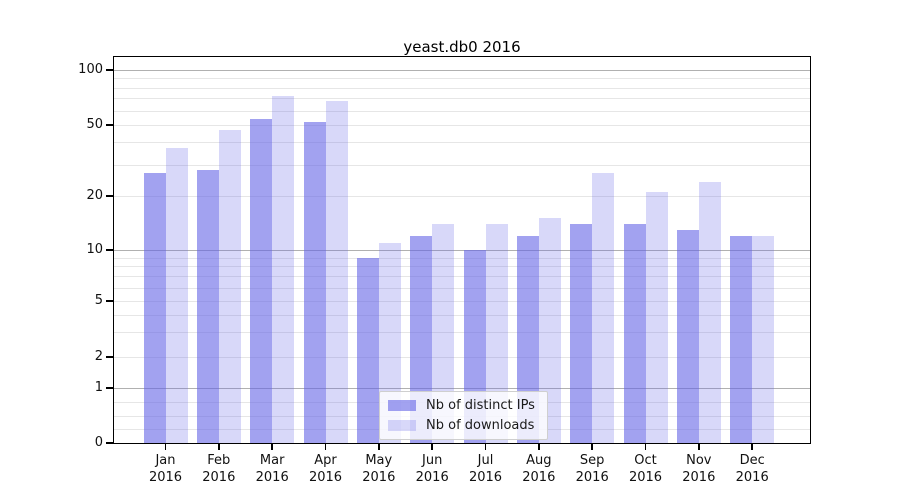  Describe the element at coordinates (154, 307) in the screenshot. I see `bar-jan-distinct-ips` at that location.